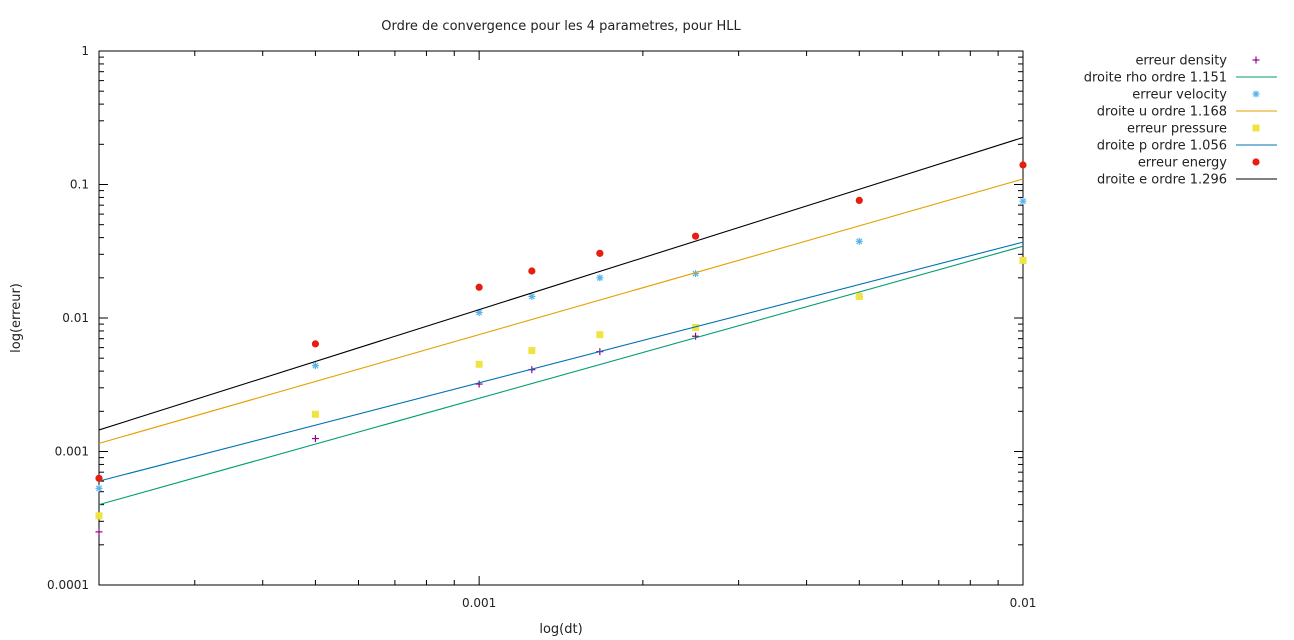 The width and height of the screenshot is (1294, 640). What do you see at coordinates (1155, 78) in the screenshot?
I see `legend-label: droite rho ordre 1.151` at bounding box center [1155, 78].